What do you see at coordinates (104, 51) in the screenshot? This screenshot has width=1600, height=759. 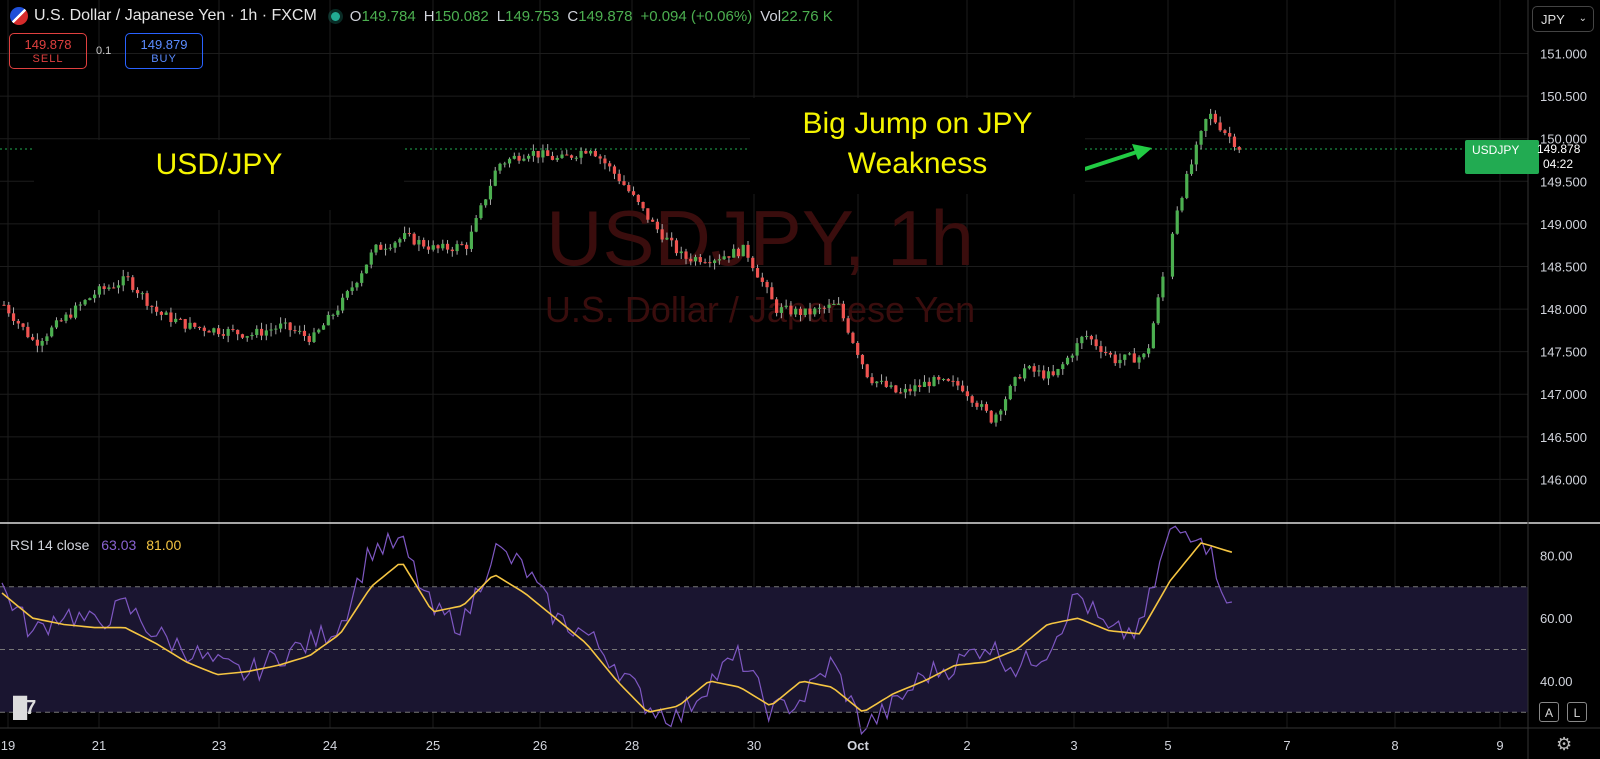 I see `spread-value: 0.1` at bounding box center [104, 51].